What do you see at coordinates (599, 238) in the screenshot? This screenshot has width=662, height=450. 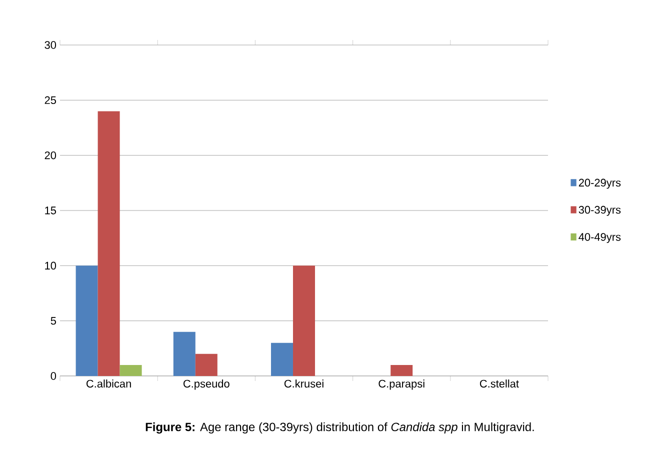 I see `legend-label: 40-49yrs` at bounding box center [599, 238].